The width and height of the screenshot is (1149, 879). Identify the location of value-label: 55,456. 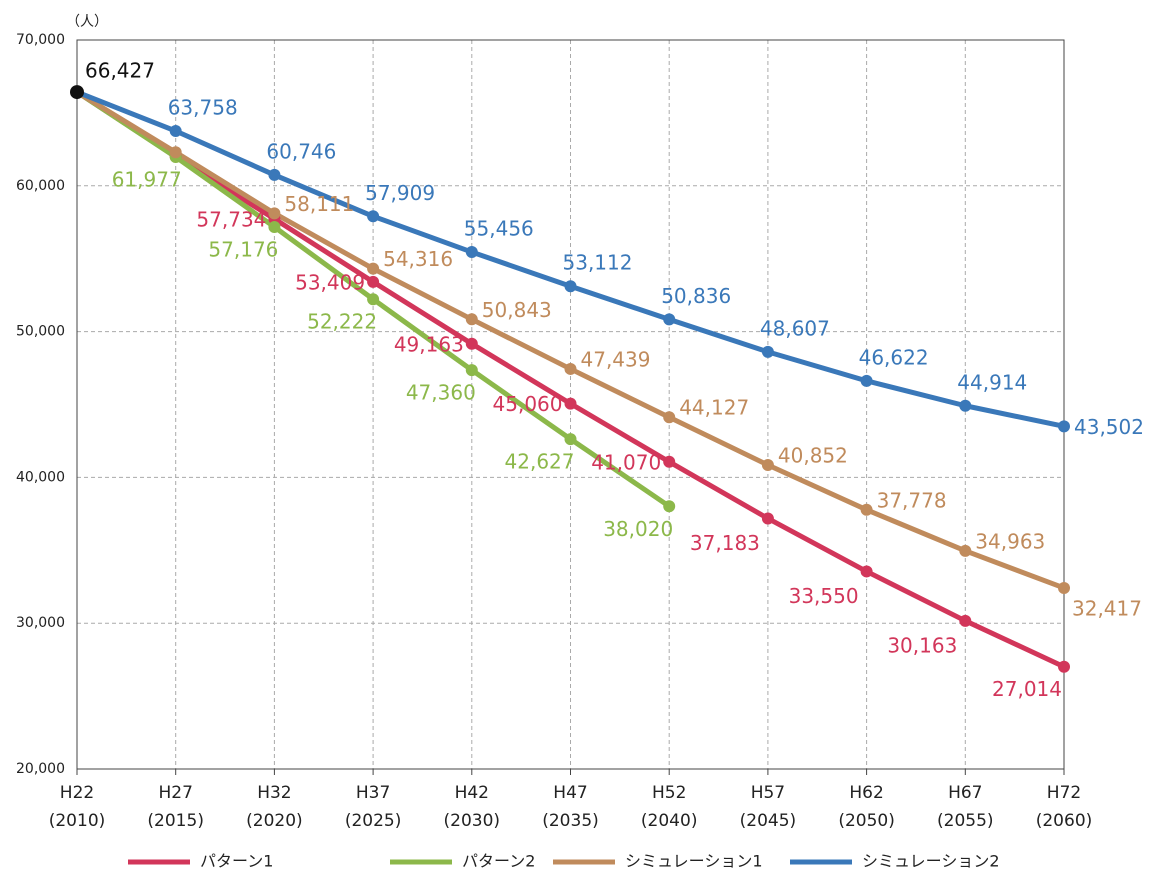
(499, 229).